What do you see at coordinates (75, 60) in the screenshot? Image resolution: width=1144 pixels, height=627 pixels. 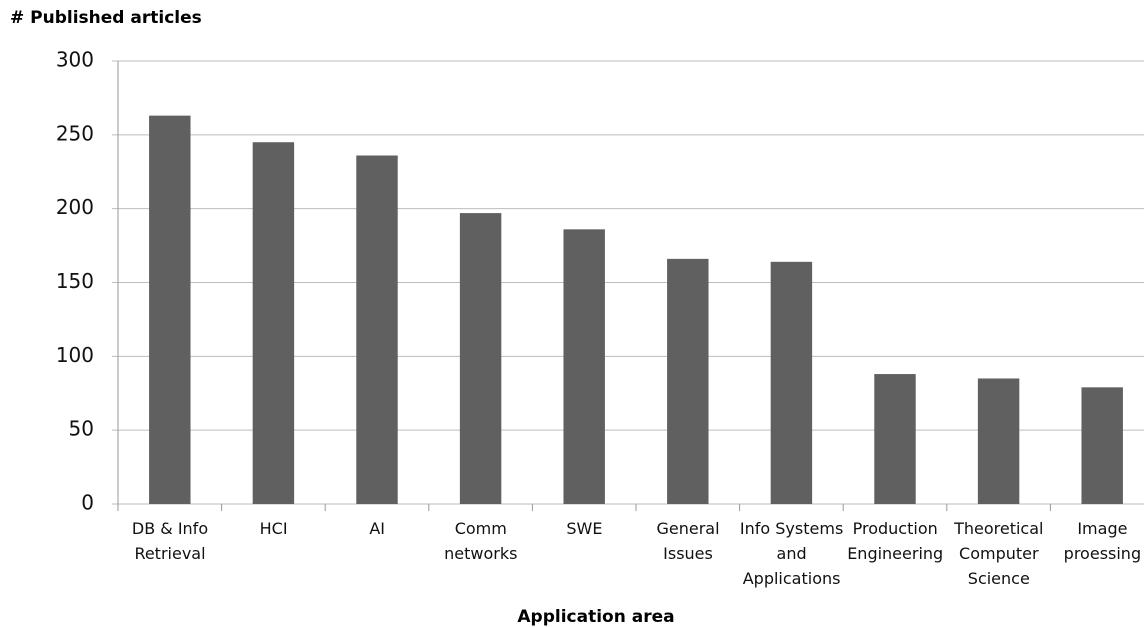 I see `y-tick-label: 300` at bounding box center [75, 60].